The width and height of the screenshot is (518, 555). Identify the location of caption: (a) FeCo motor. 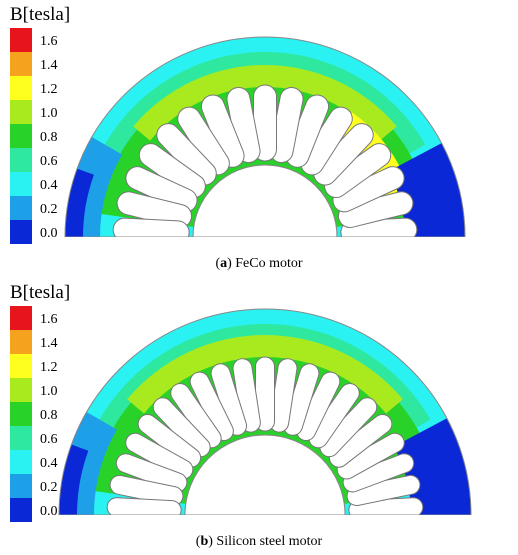
(258, 263).